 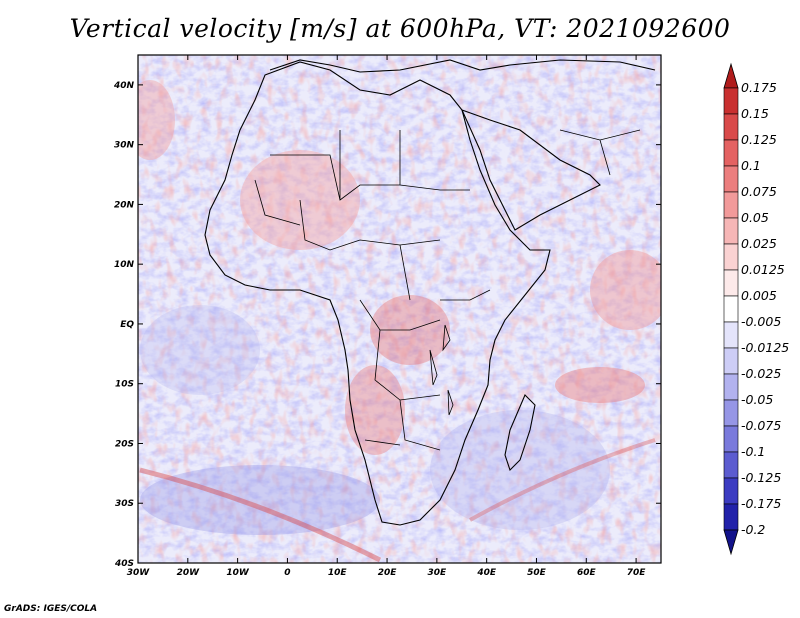 What do you see at coordinates (287, 573) in the screenshot?
I see `lon-tick-label: 0` at bounding box center [287, 573].